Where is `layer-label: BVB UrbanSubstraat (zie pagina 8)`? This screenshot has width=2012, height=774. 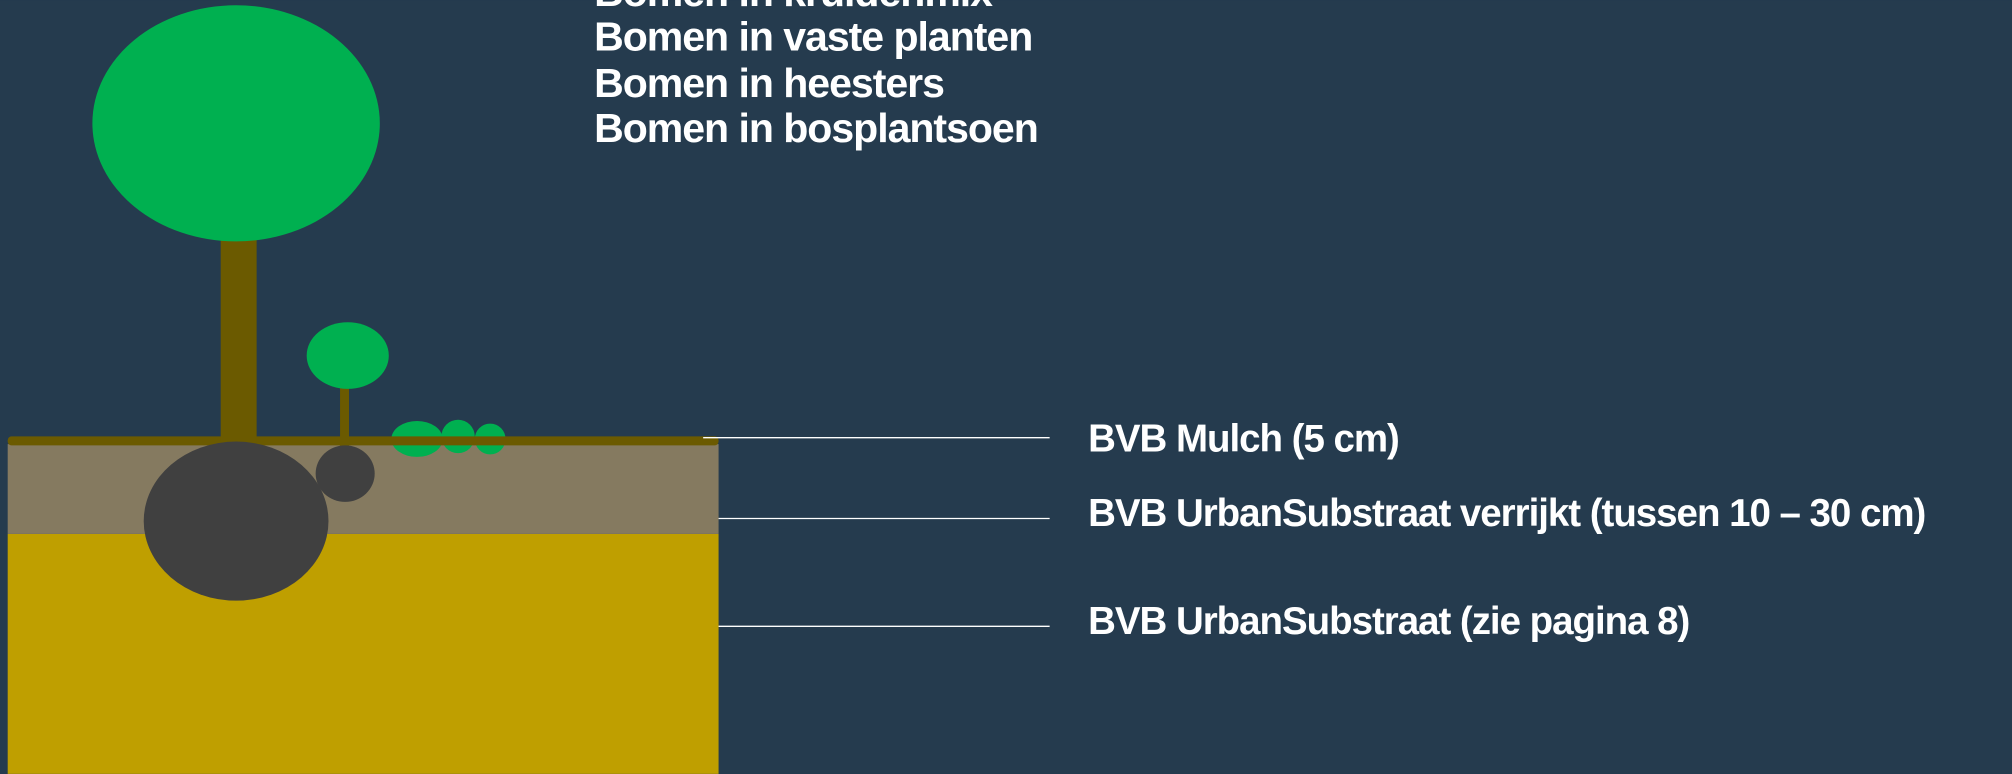
layer-label: BVB UrbanSubstraat (zie pagina 8) is located at coordinates (1388, 621).